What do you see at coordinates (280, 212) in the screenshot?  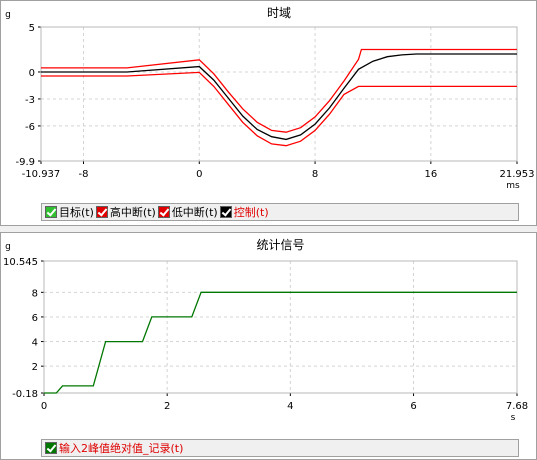 I see `time-domain-legend: 目标(t) 高中断(t) 低中断(t) 控制(t)` at bounding box center [280, 212].